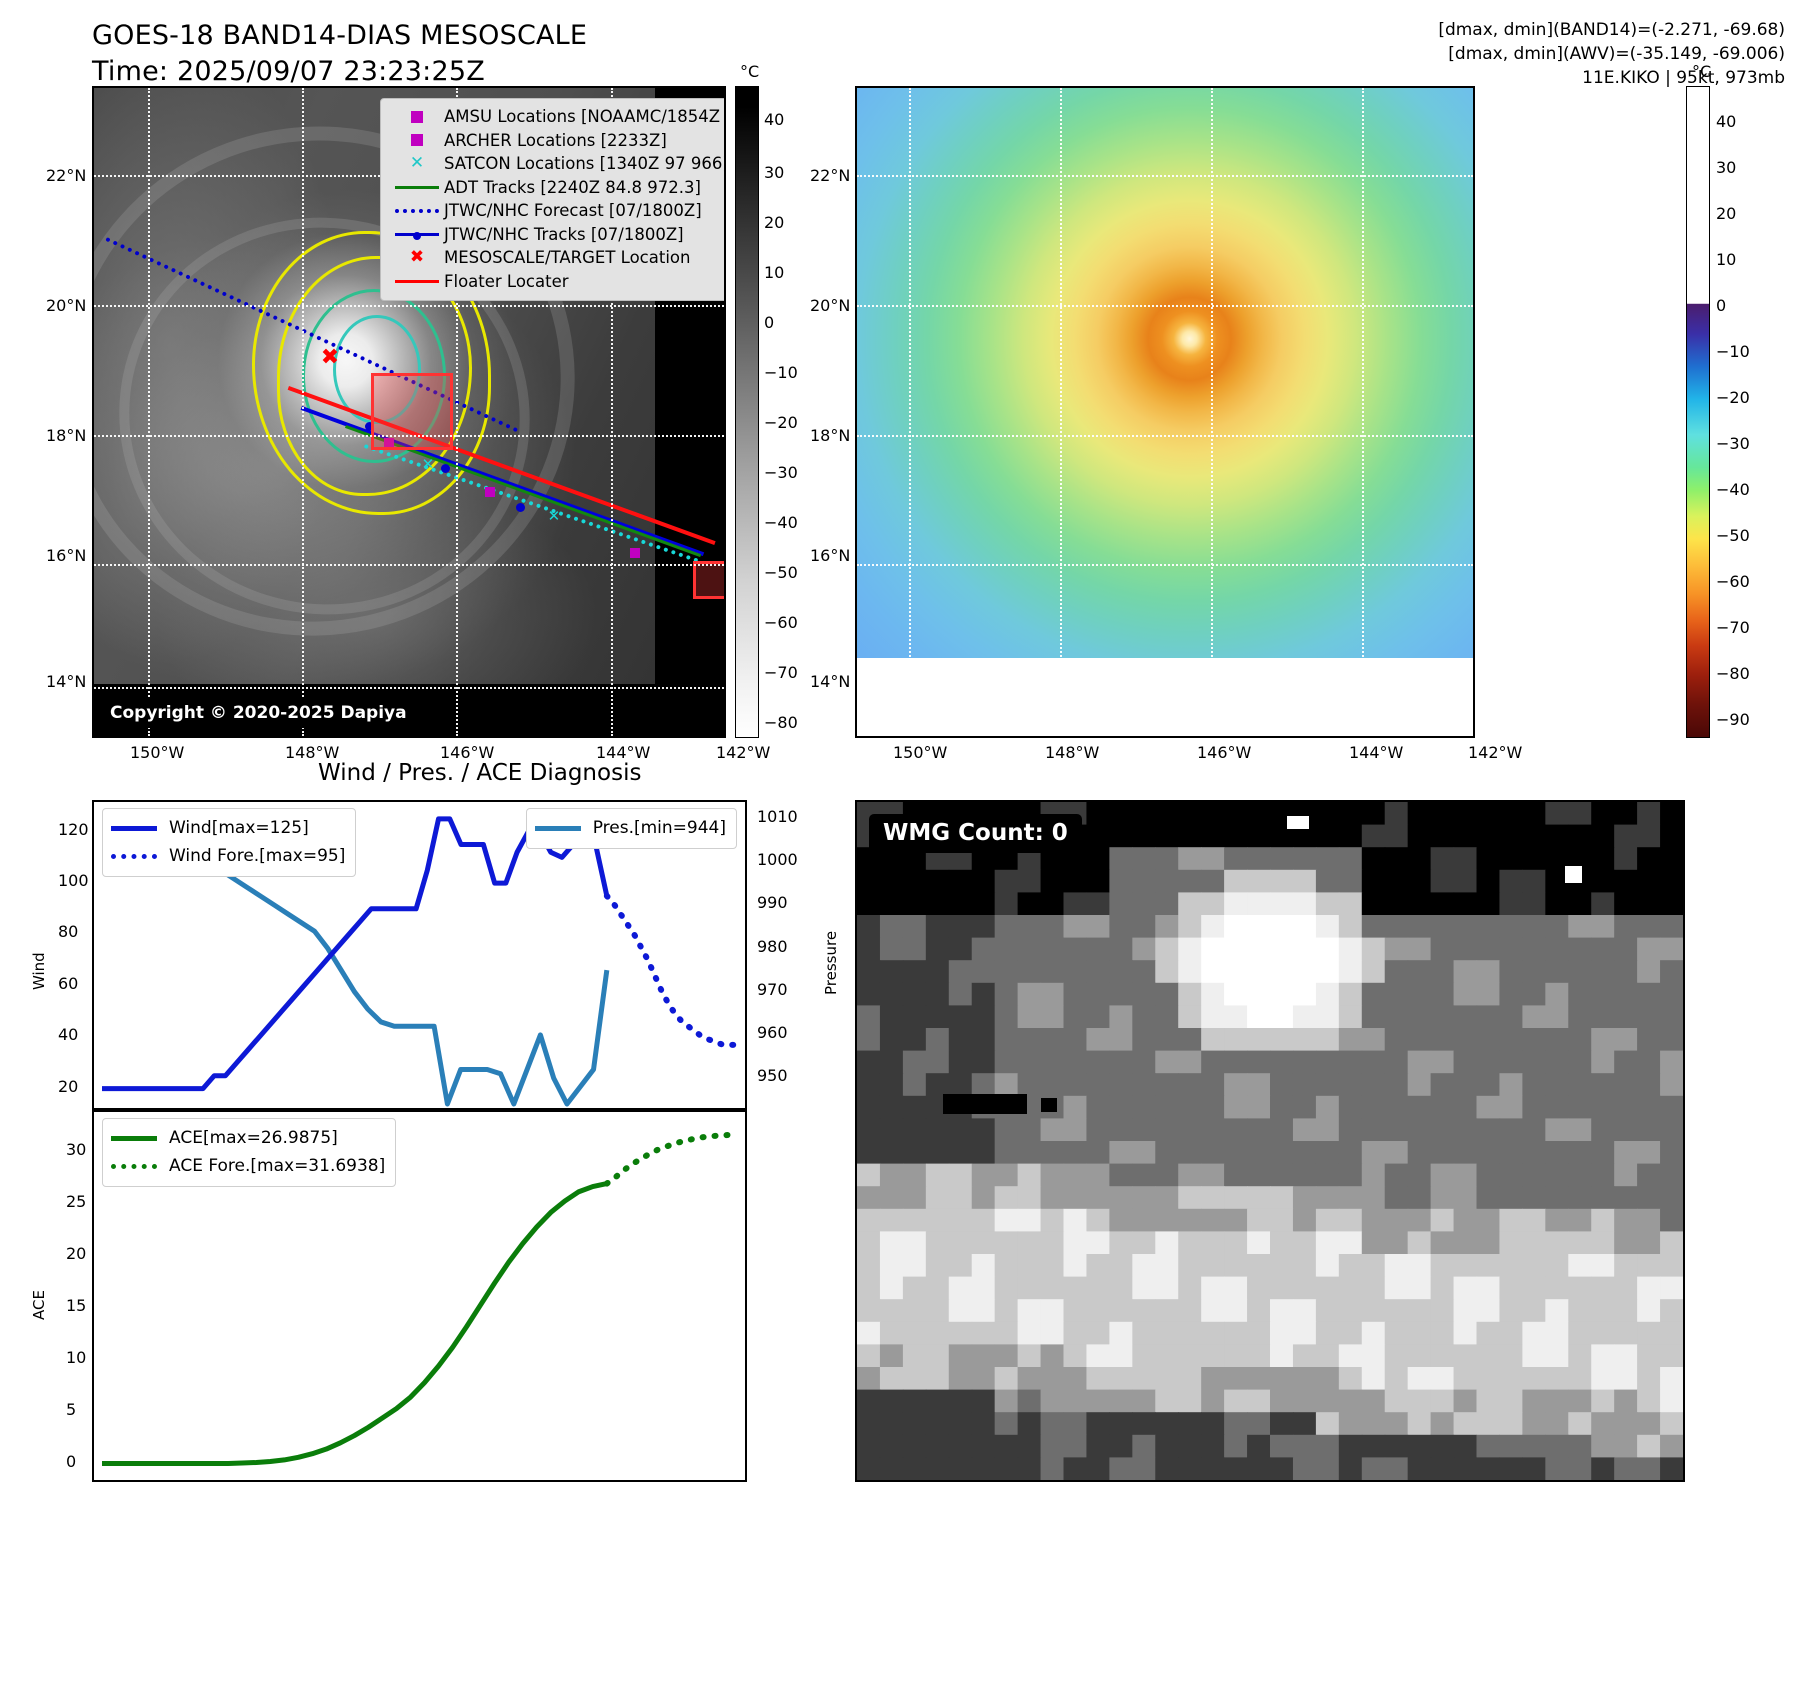 This screenshot has width=1797, height=1690. Describe the element at coordinates (76, 1357) in the screenshot. I see `axis-tick-label: 10` at that location.